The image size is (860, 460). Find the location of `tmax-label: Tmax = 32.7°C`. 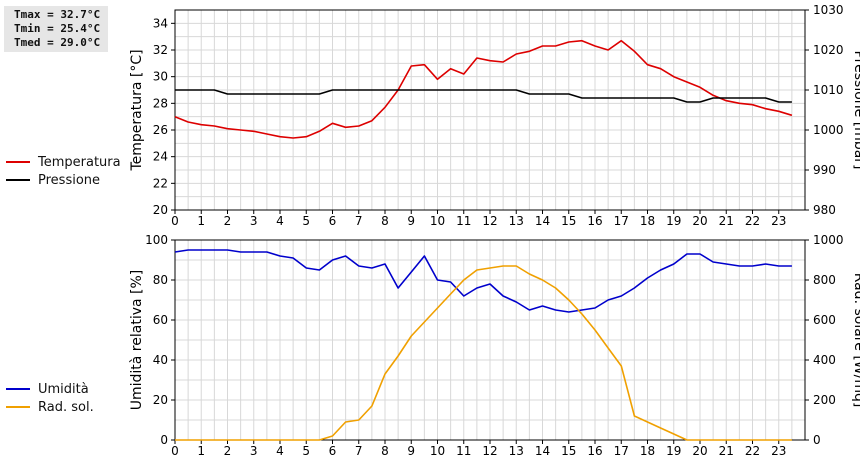

tmax-label: Tmax = 32.7°C is located at coordinates (57, 14).